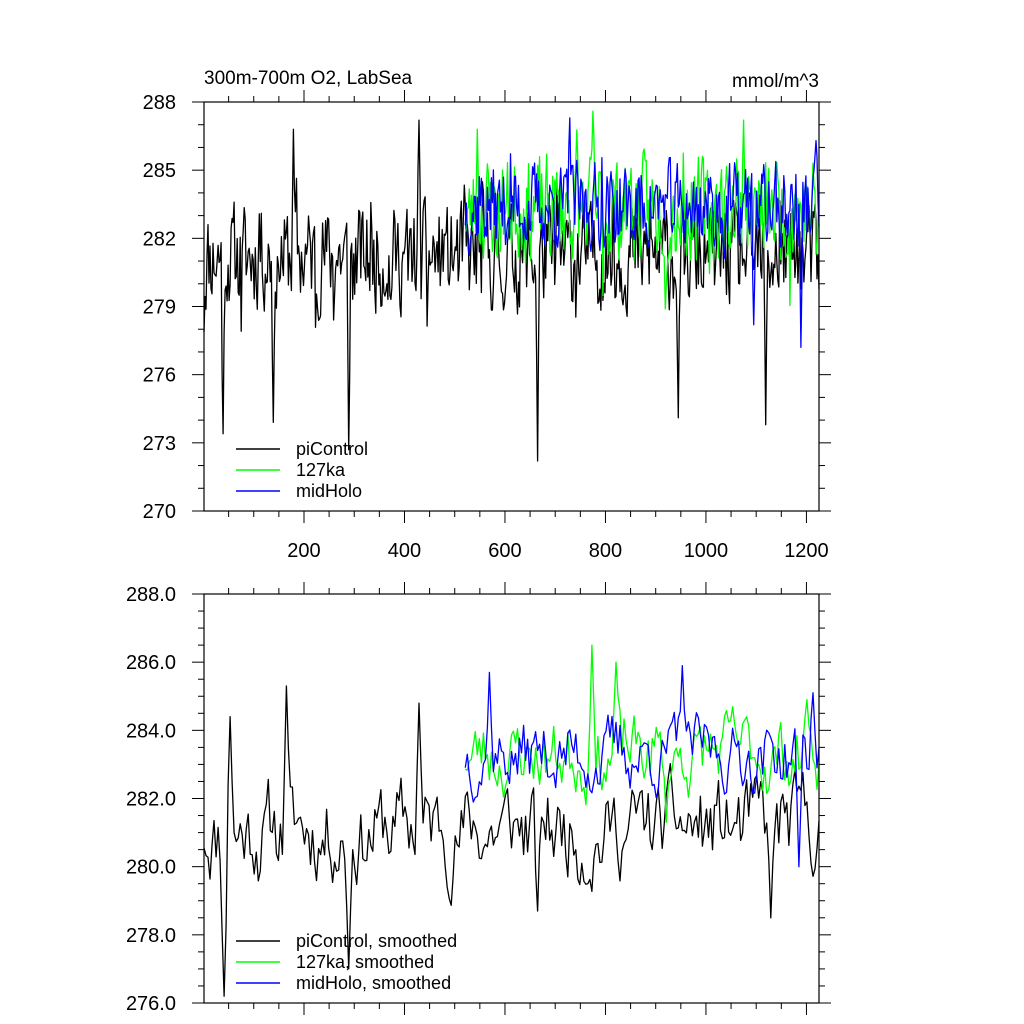  I want to click on y-tick-label: 288.0, so click(151, 595).